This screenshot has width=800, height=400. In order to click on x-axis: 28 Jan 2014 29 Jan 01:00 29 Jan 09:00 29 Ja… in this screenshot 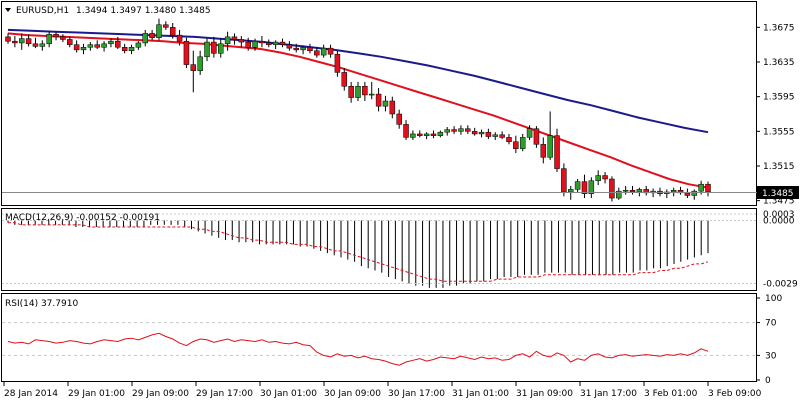, I will do `click(382, 390)`.